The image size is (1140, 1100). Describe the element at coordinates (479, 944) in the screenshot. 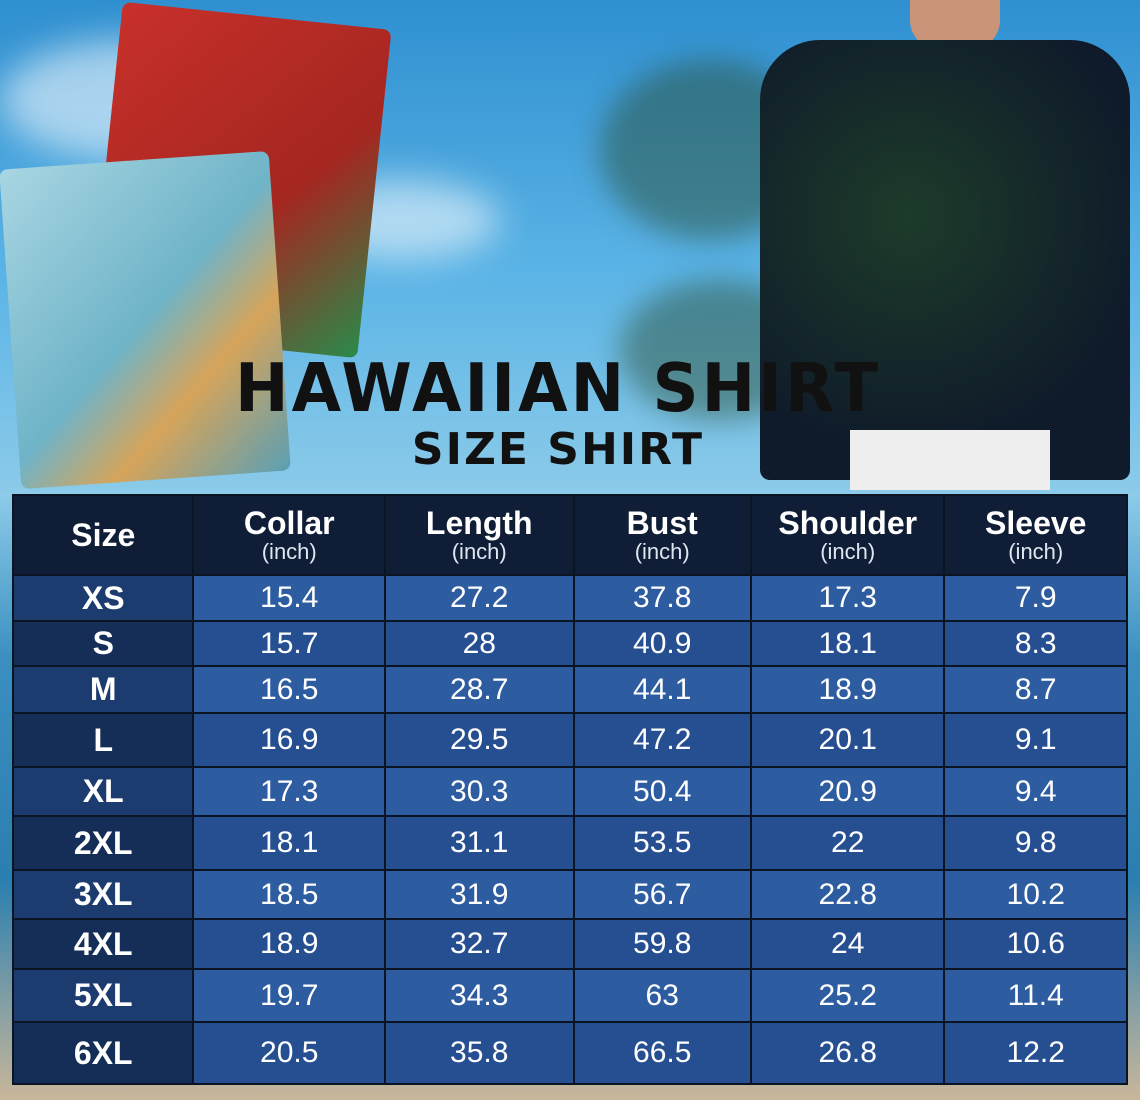

I see `measurement-cell-length: 32.7` at that location.